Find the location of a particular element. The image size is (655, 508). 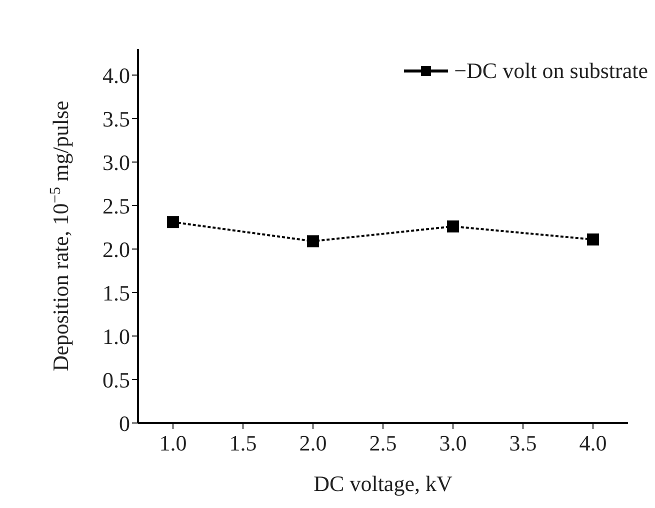

y-tick-label: 1.0 is located at coordinates (116, 336).